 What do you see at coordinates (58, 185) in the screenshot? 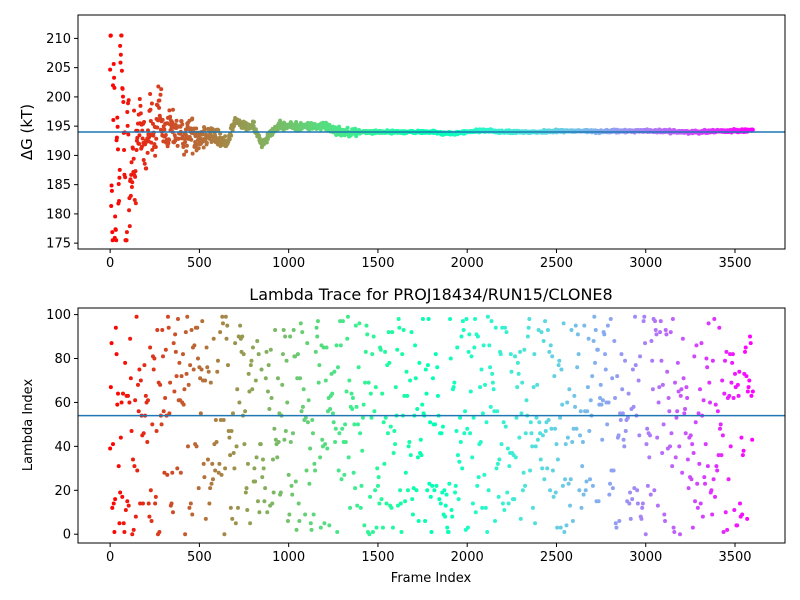
I see `y-tick-label: 185` at bounding box center [58, 185].